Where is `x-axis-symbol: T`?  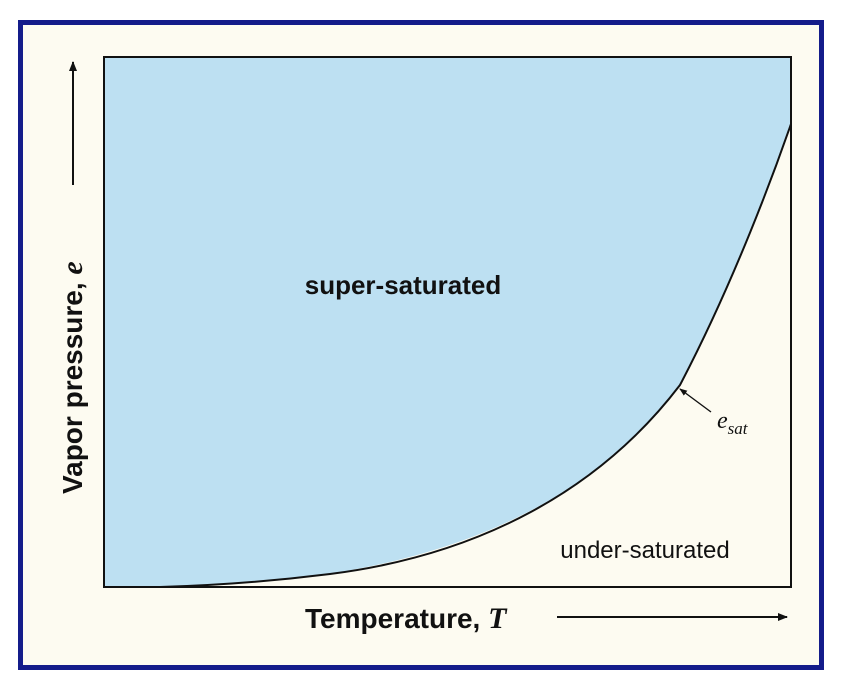 x-axis-symbol: T is located at coordinates (498, 618).